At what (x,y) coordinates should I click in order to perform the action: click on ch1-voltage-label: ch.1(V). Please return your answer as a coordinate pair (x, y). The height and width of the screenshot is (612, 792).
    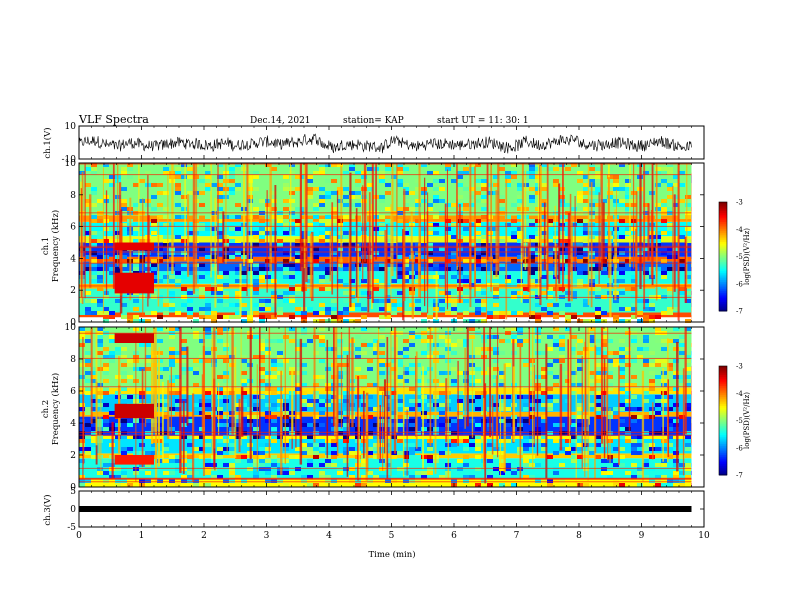
    Looking at the image, I should click on (47, 142).